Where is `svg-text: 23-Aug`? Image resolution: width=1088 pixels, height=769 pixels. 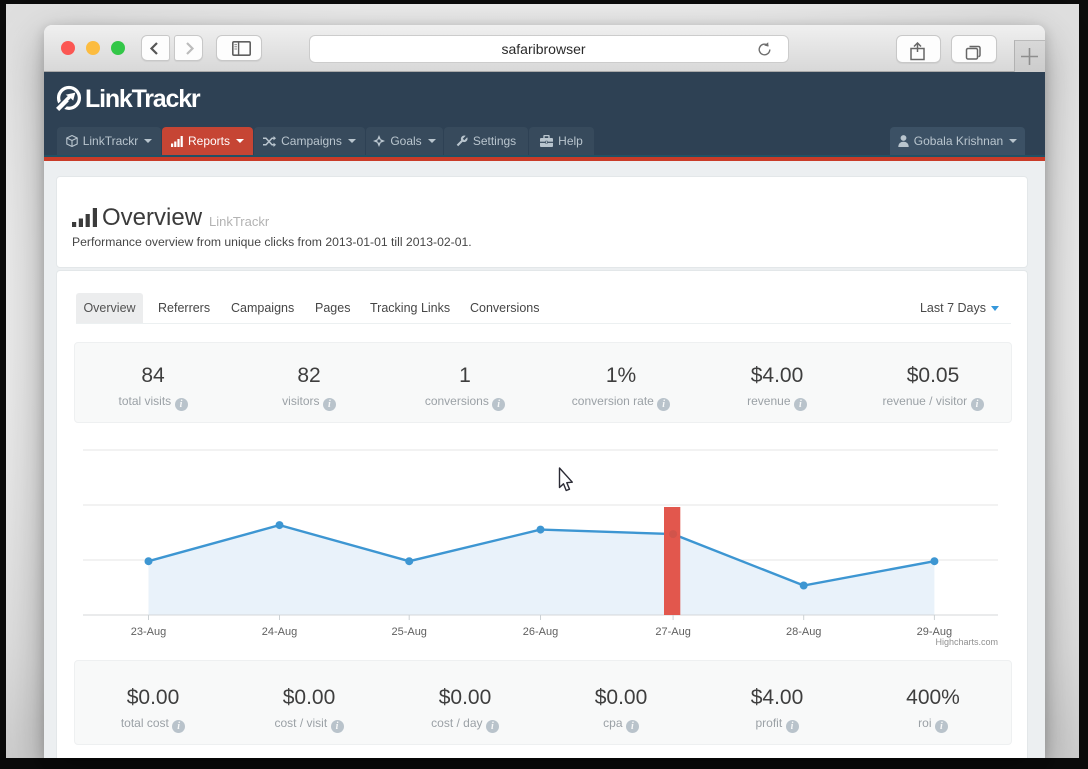 svg-text: 23-Aug is located at coordinates (148, 632).